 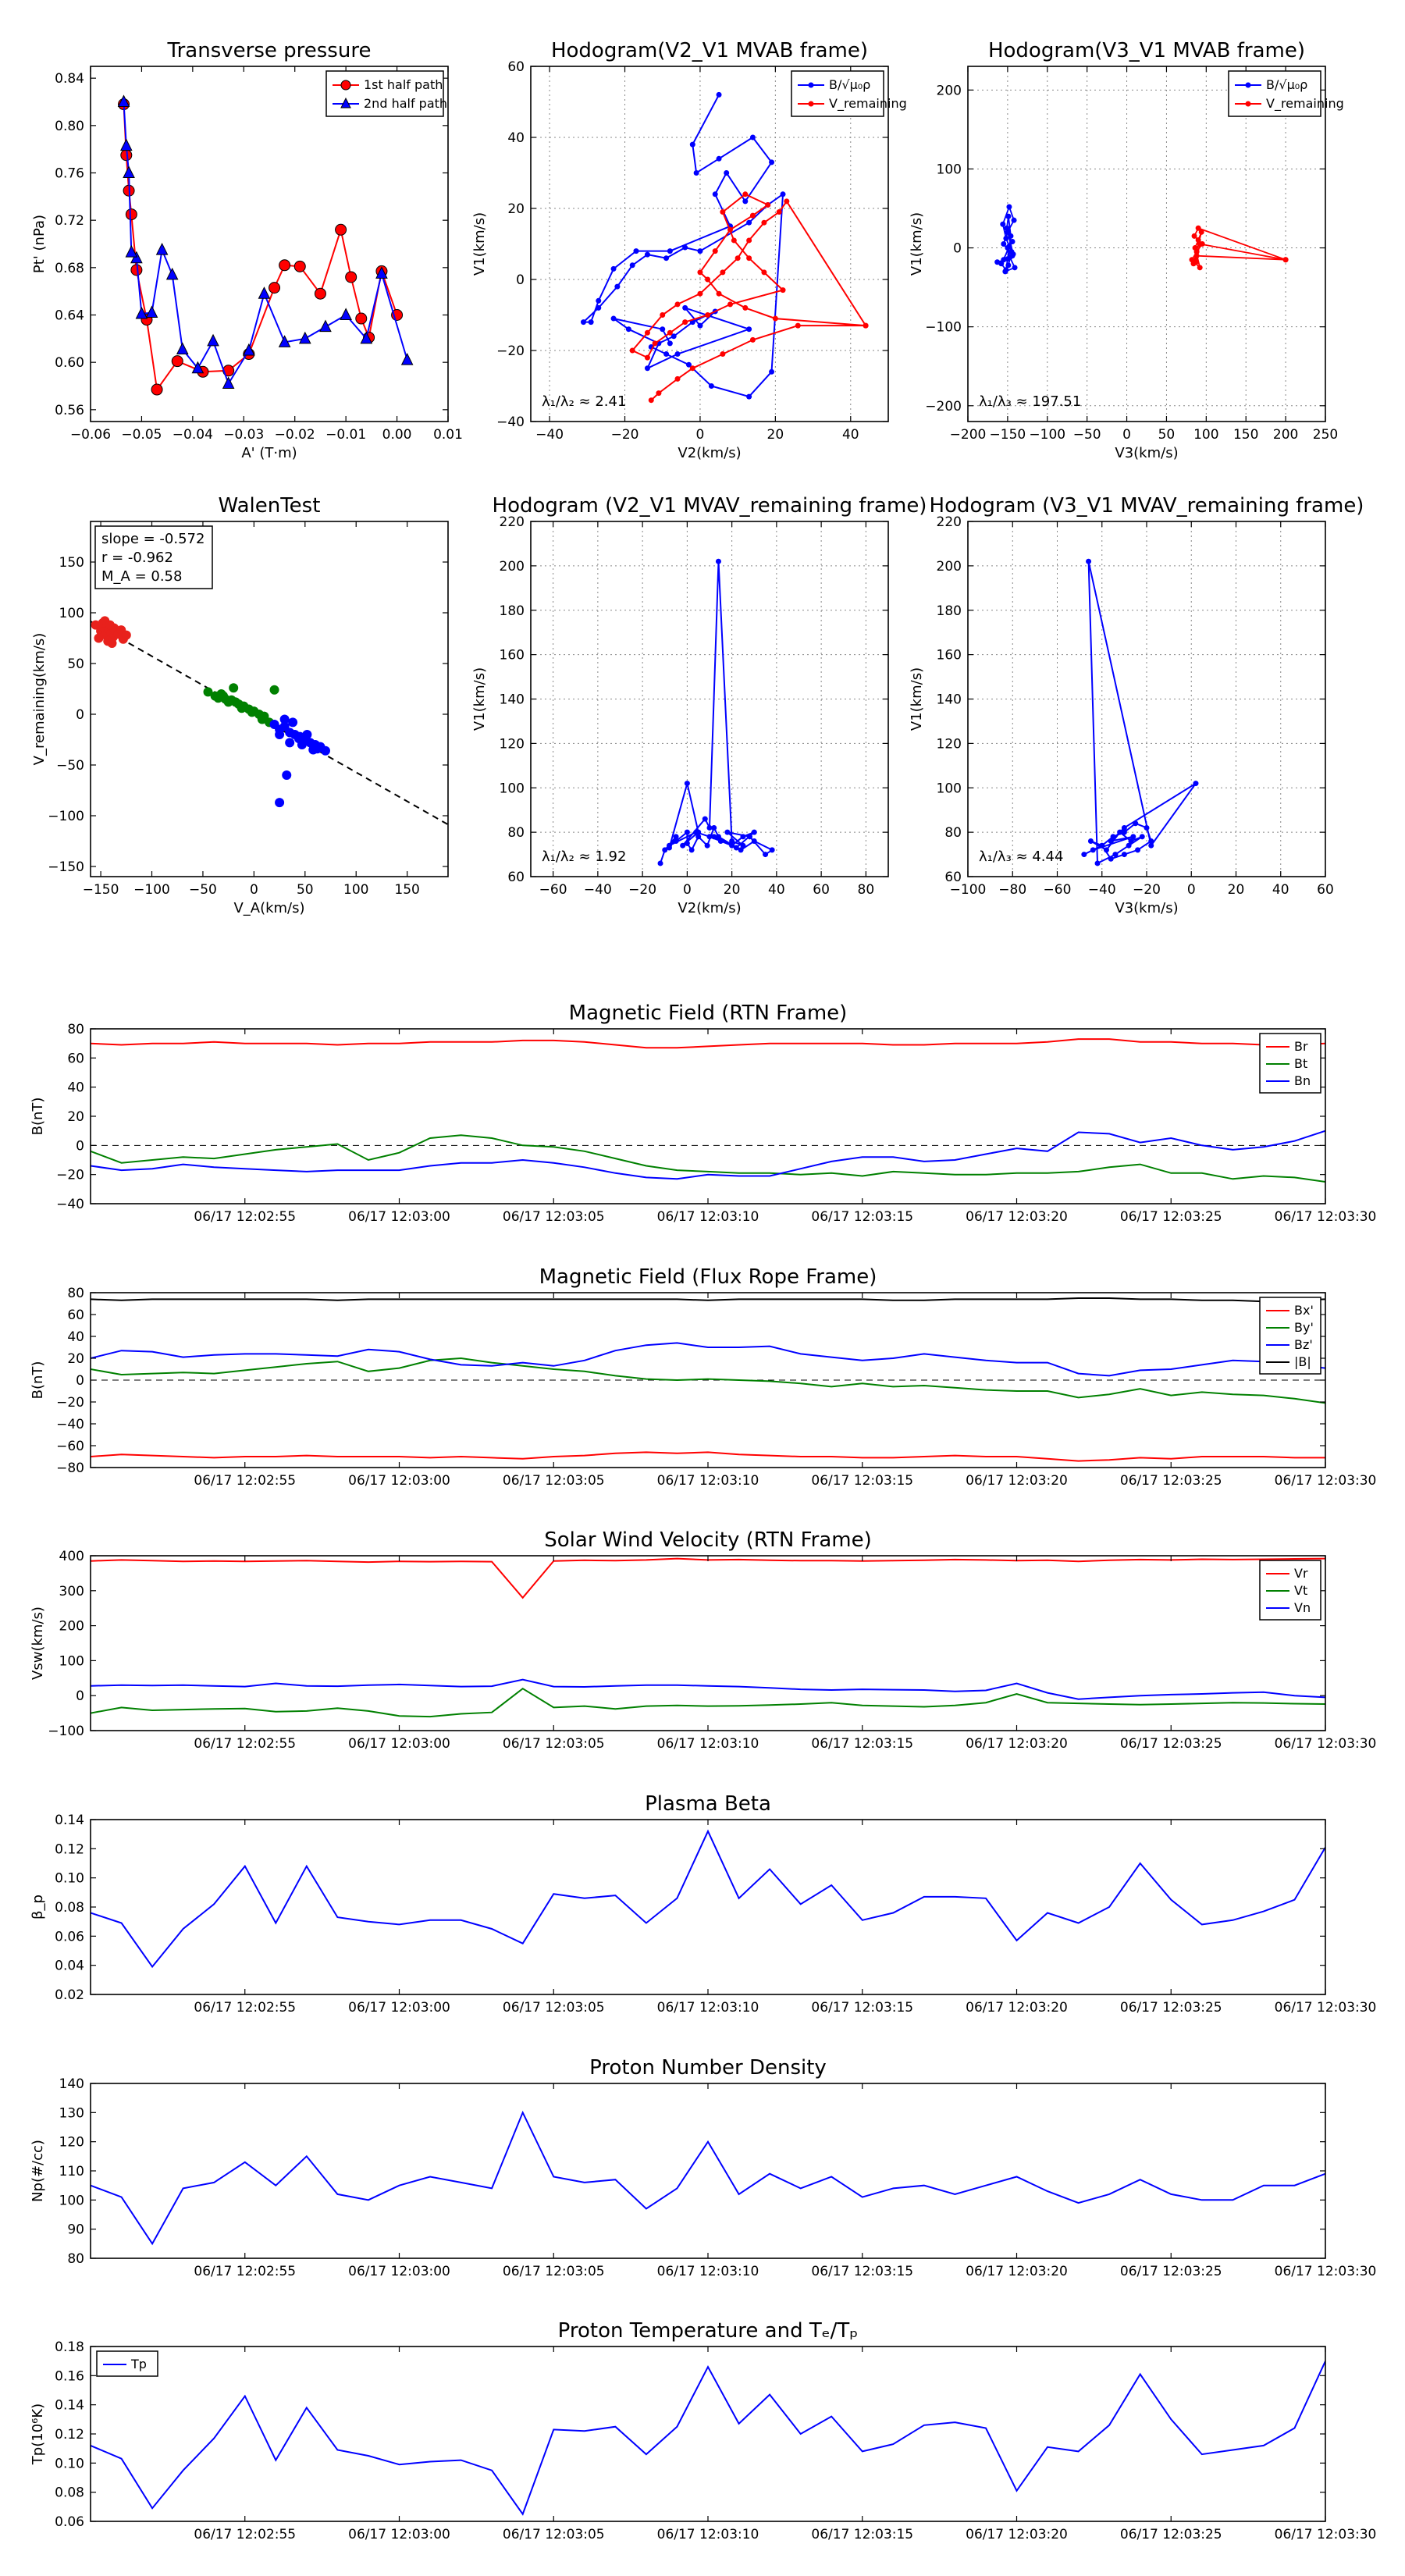 I want to click on chart-title: Solar Wind Velocity (RTN Frame), so click(x=708, y=1540).